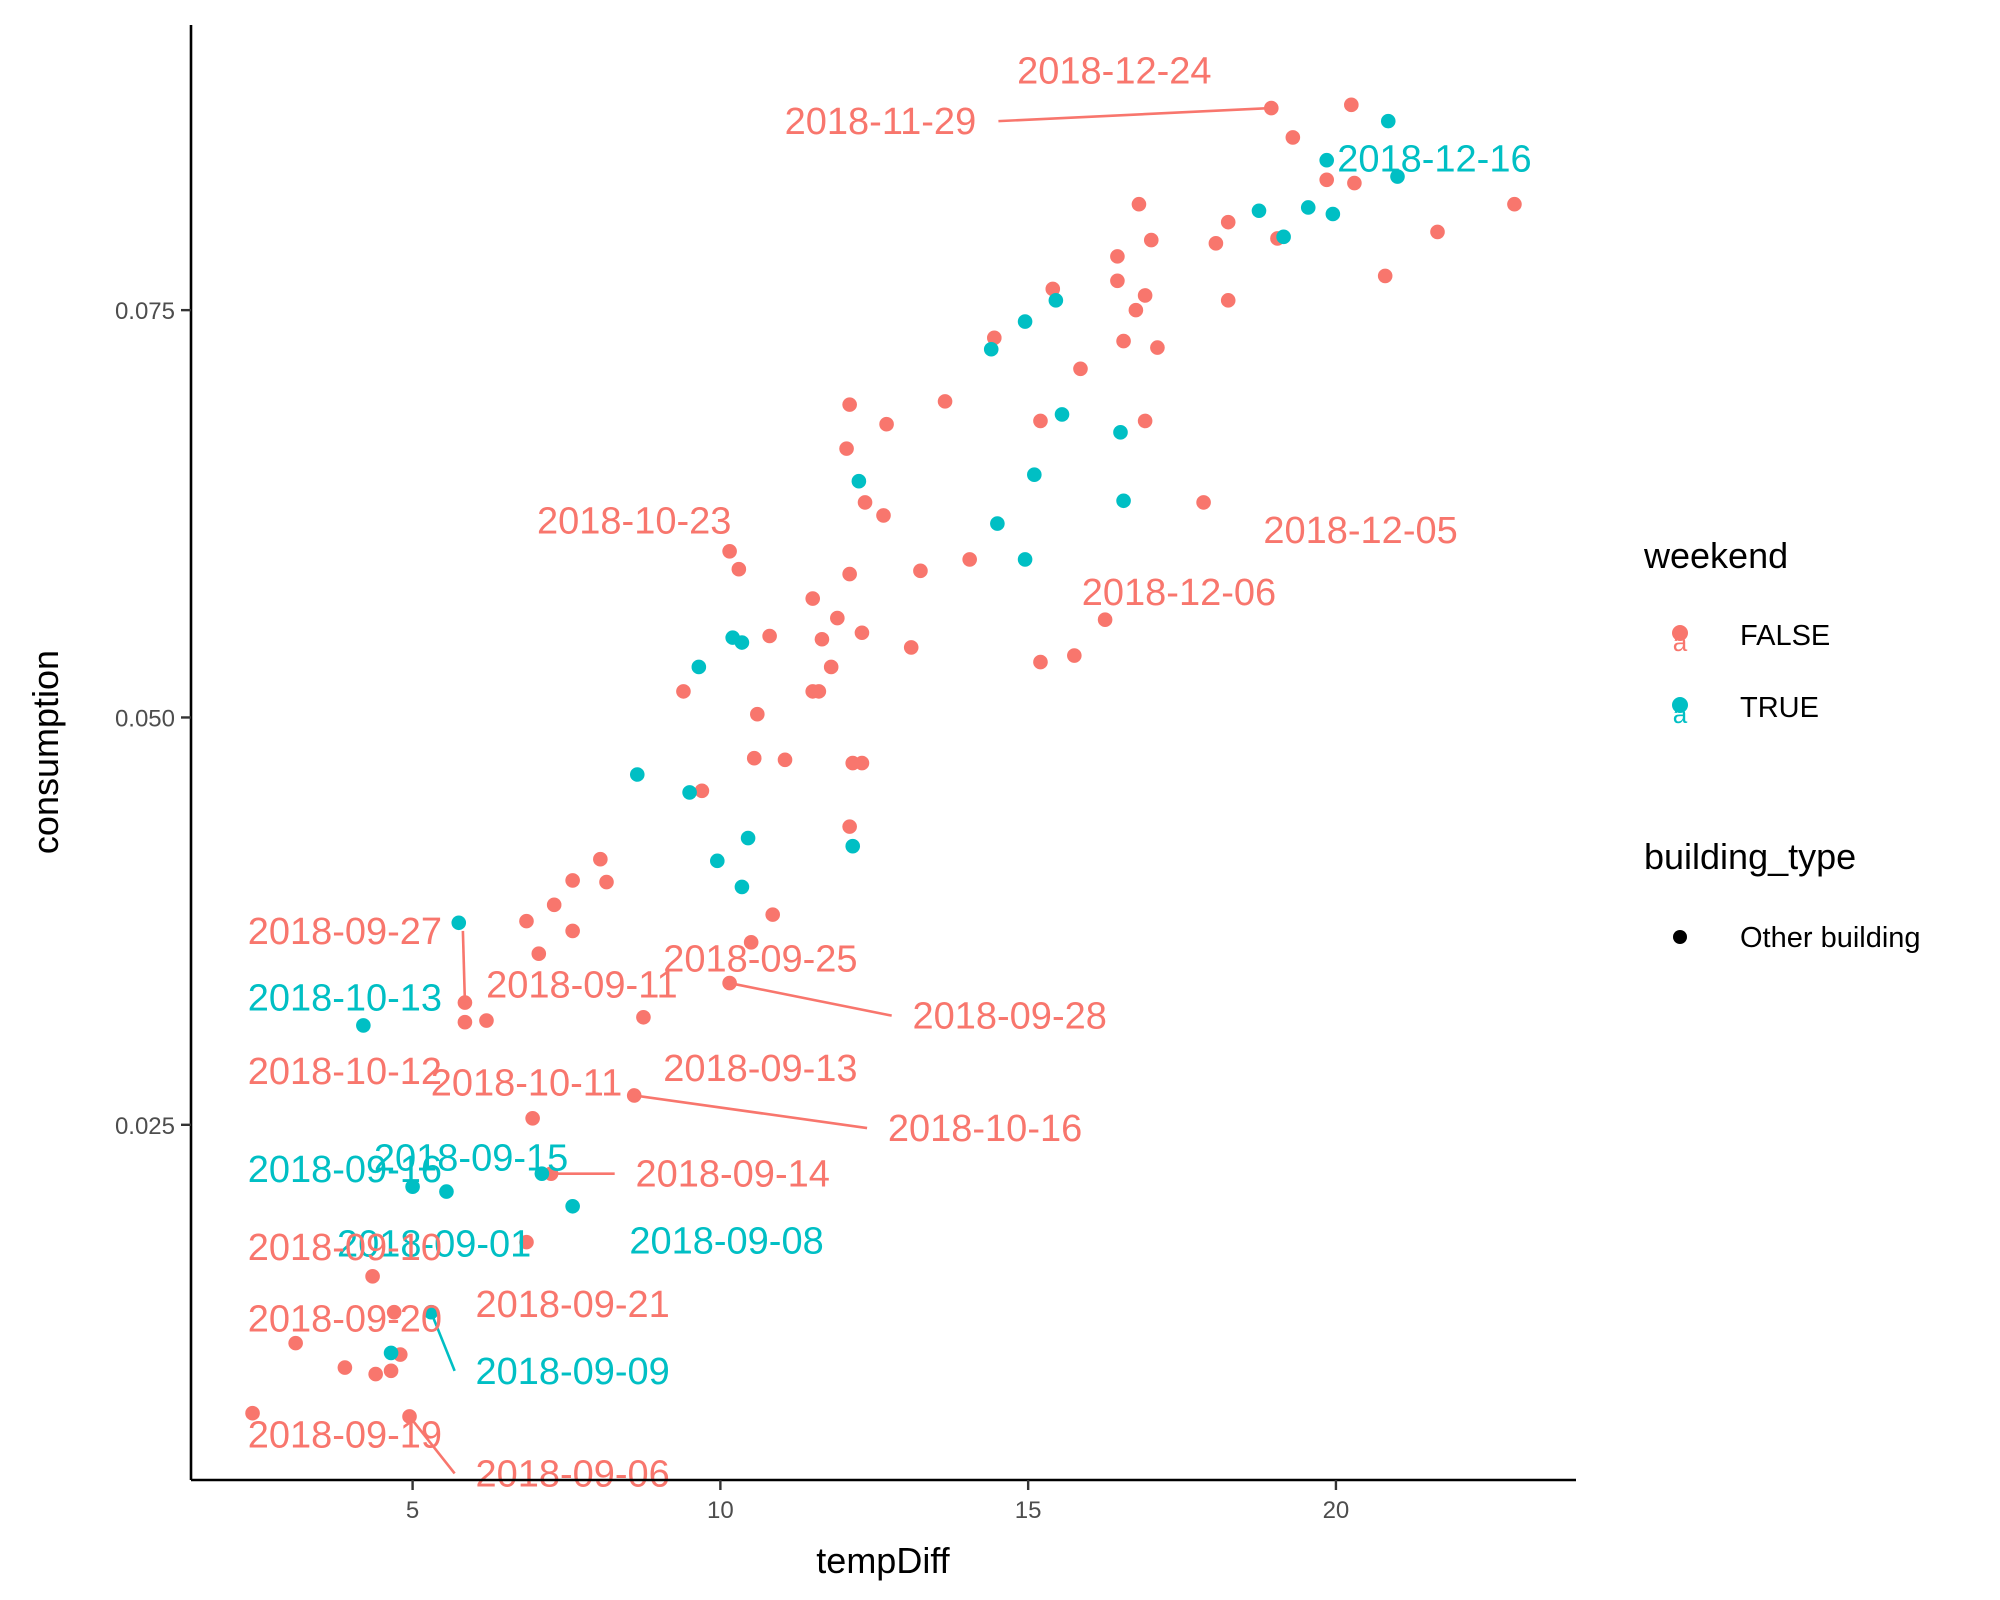 The image size is (2000, 1600). Describe the element at coordinates (760, 1069) in the screenshot. I see `point-label: 2018-09-13` at that location.